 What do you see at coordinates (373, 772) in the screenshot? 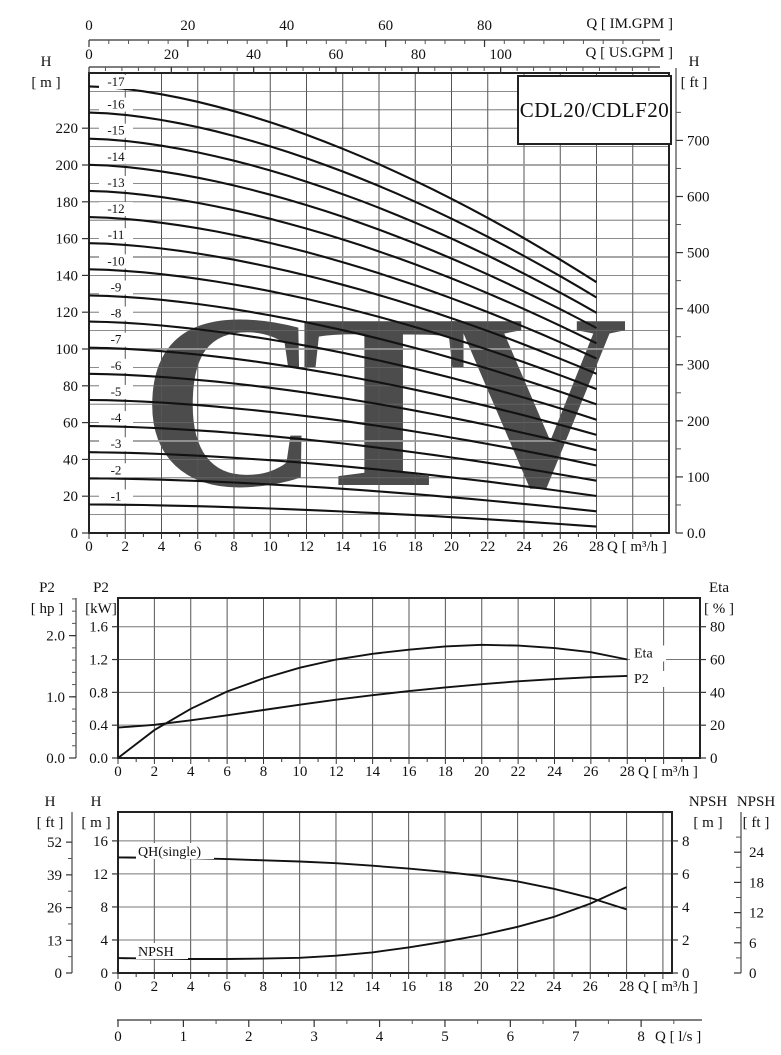
I see `svg-text: 14` at bounding box center [373, 772].